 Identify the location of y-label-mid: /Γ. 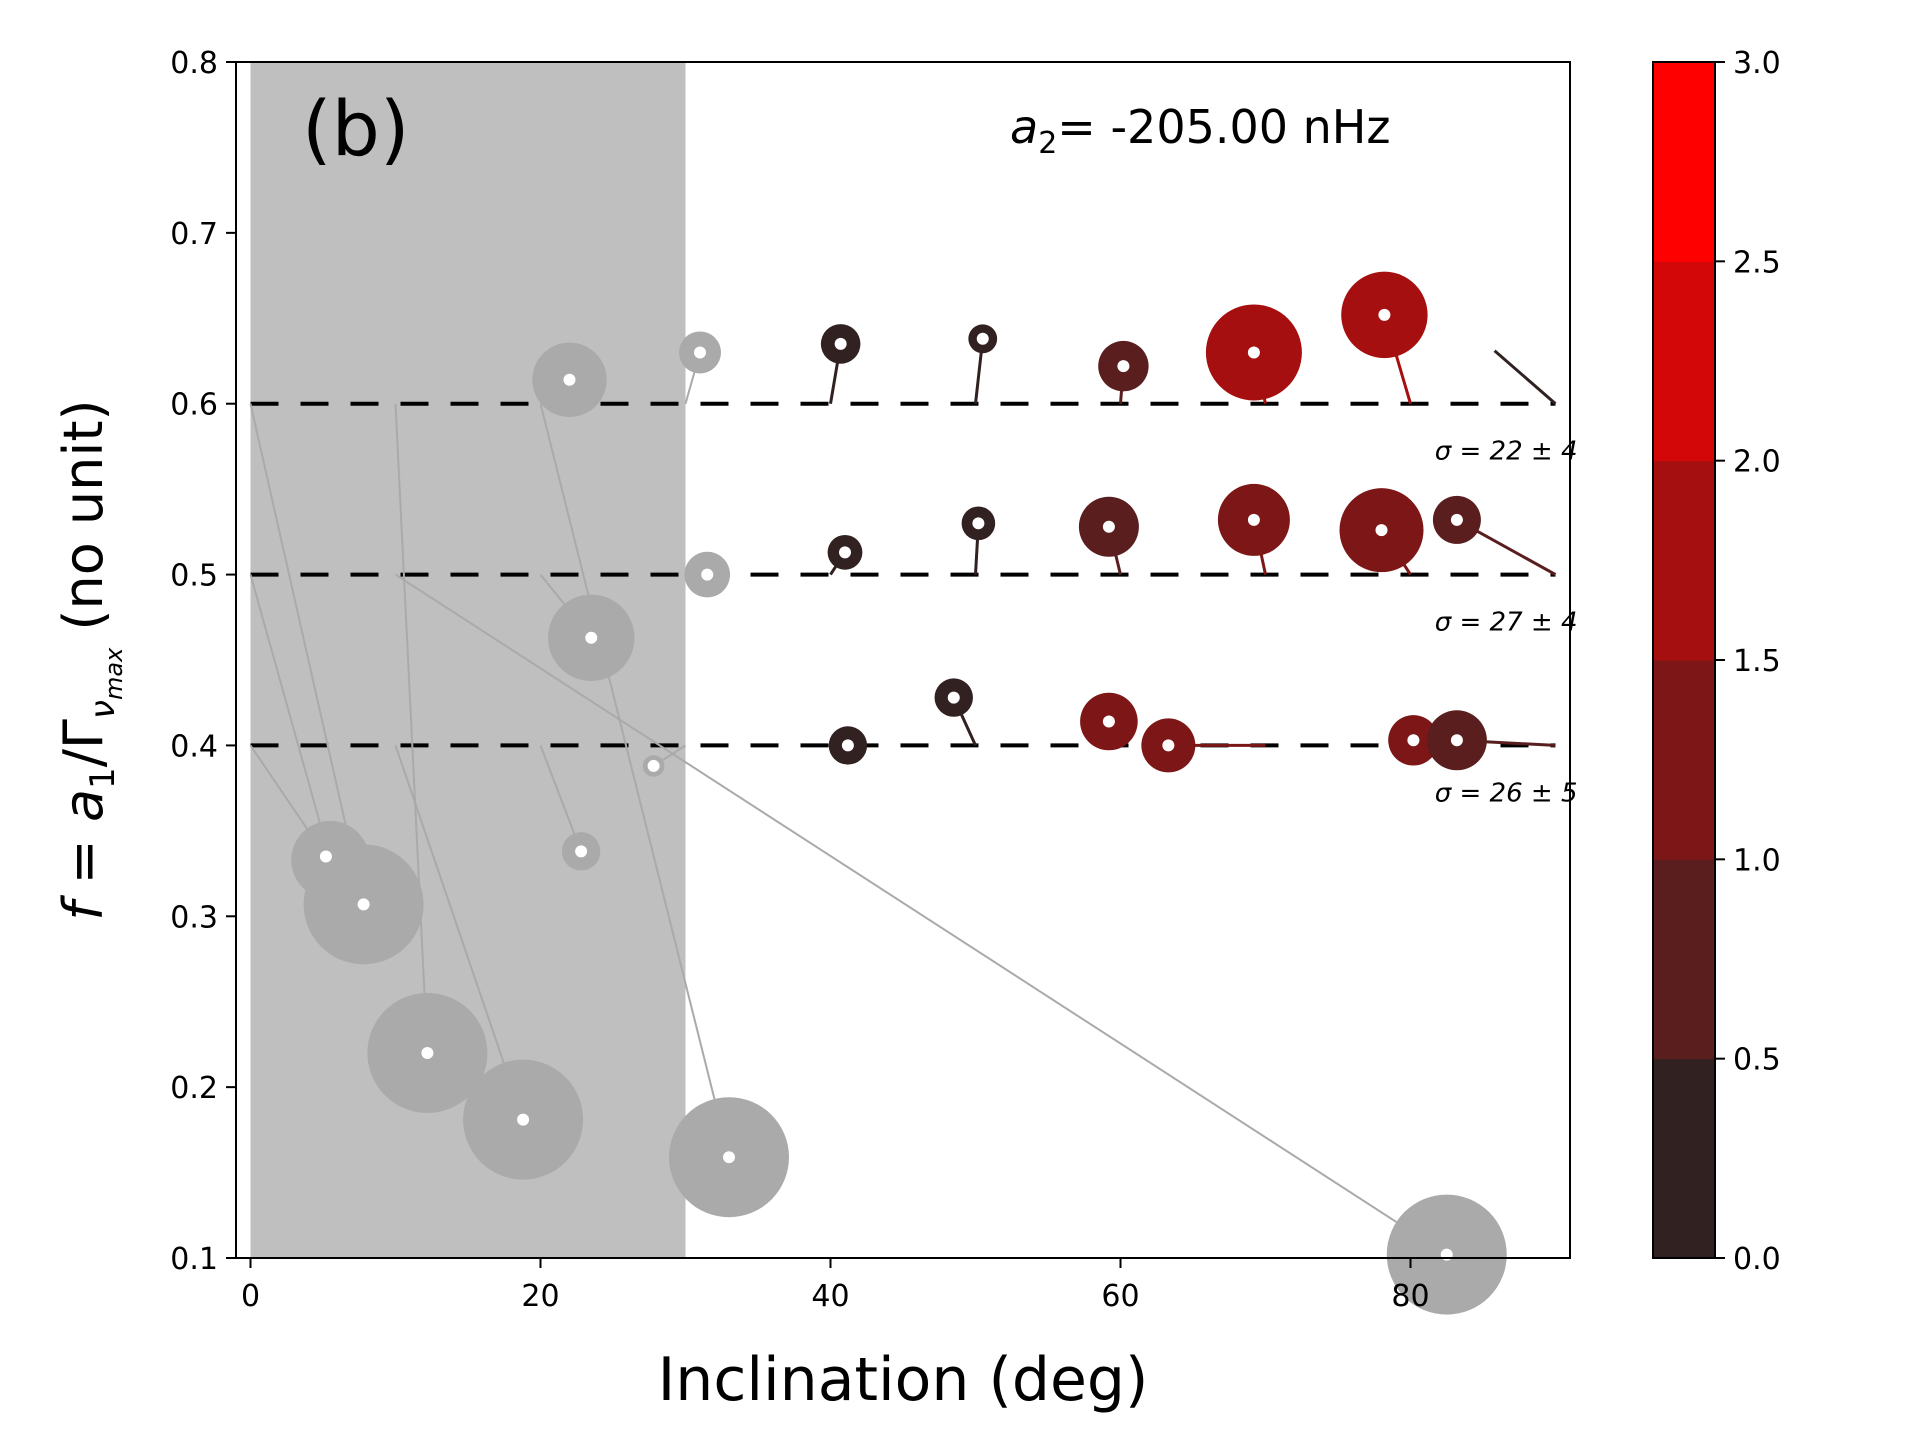
(83, 743).